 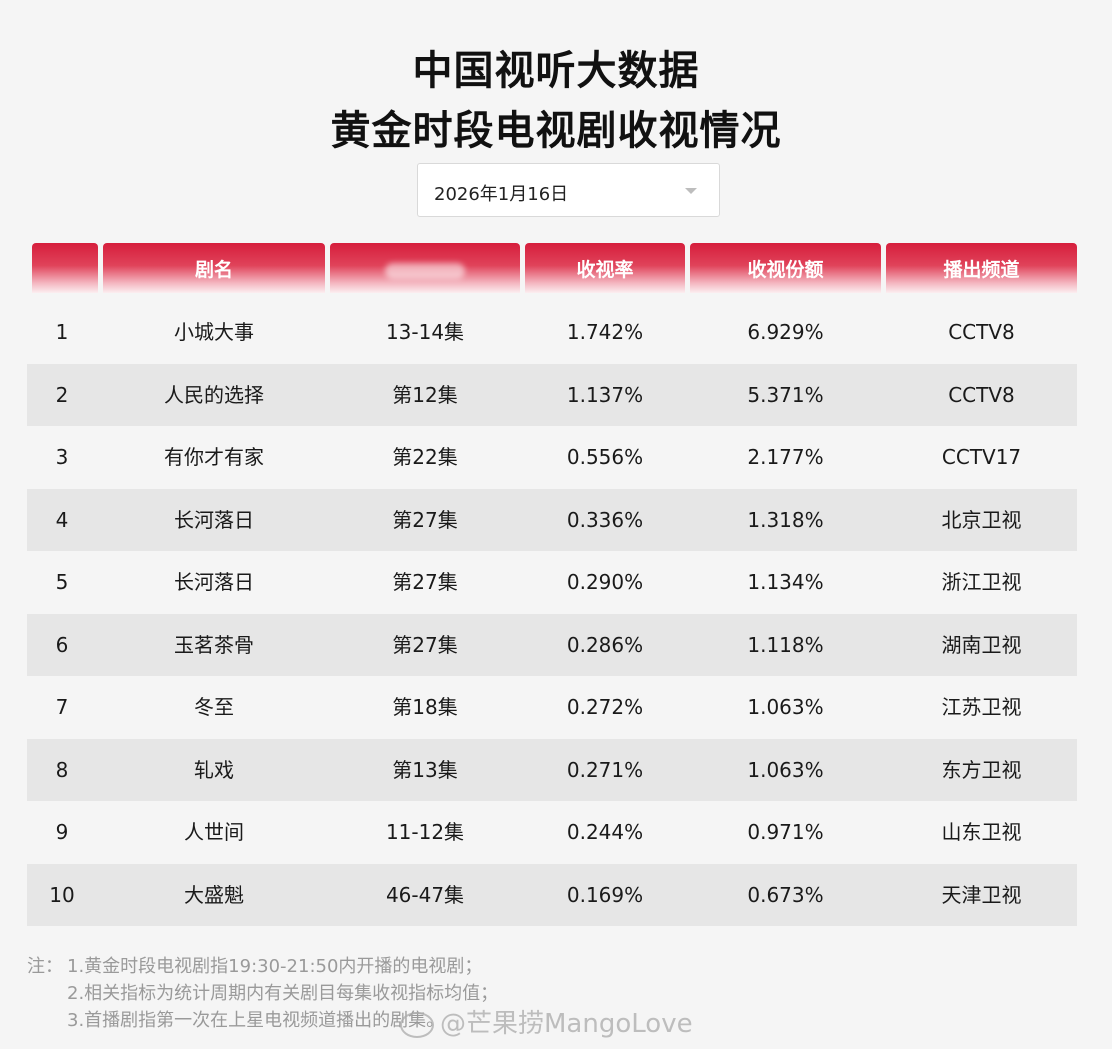 I want to click on table-row: 3 有你才有家 第22集 0.556% 2.177% CCTV17, so click(x=552, y=457).